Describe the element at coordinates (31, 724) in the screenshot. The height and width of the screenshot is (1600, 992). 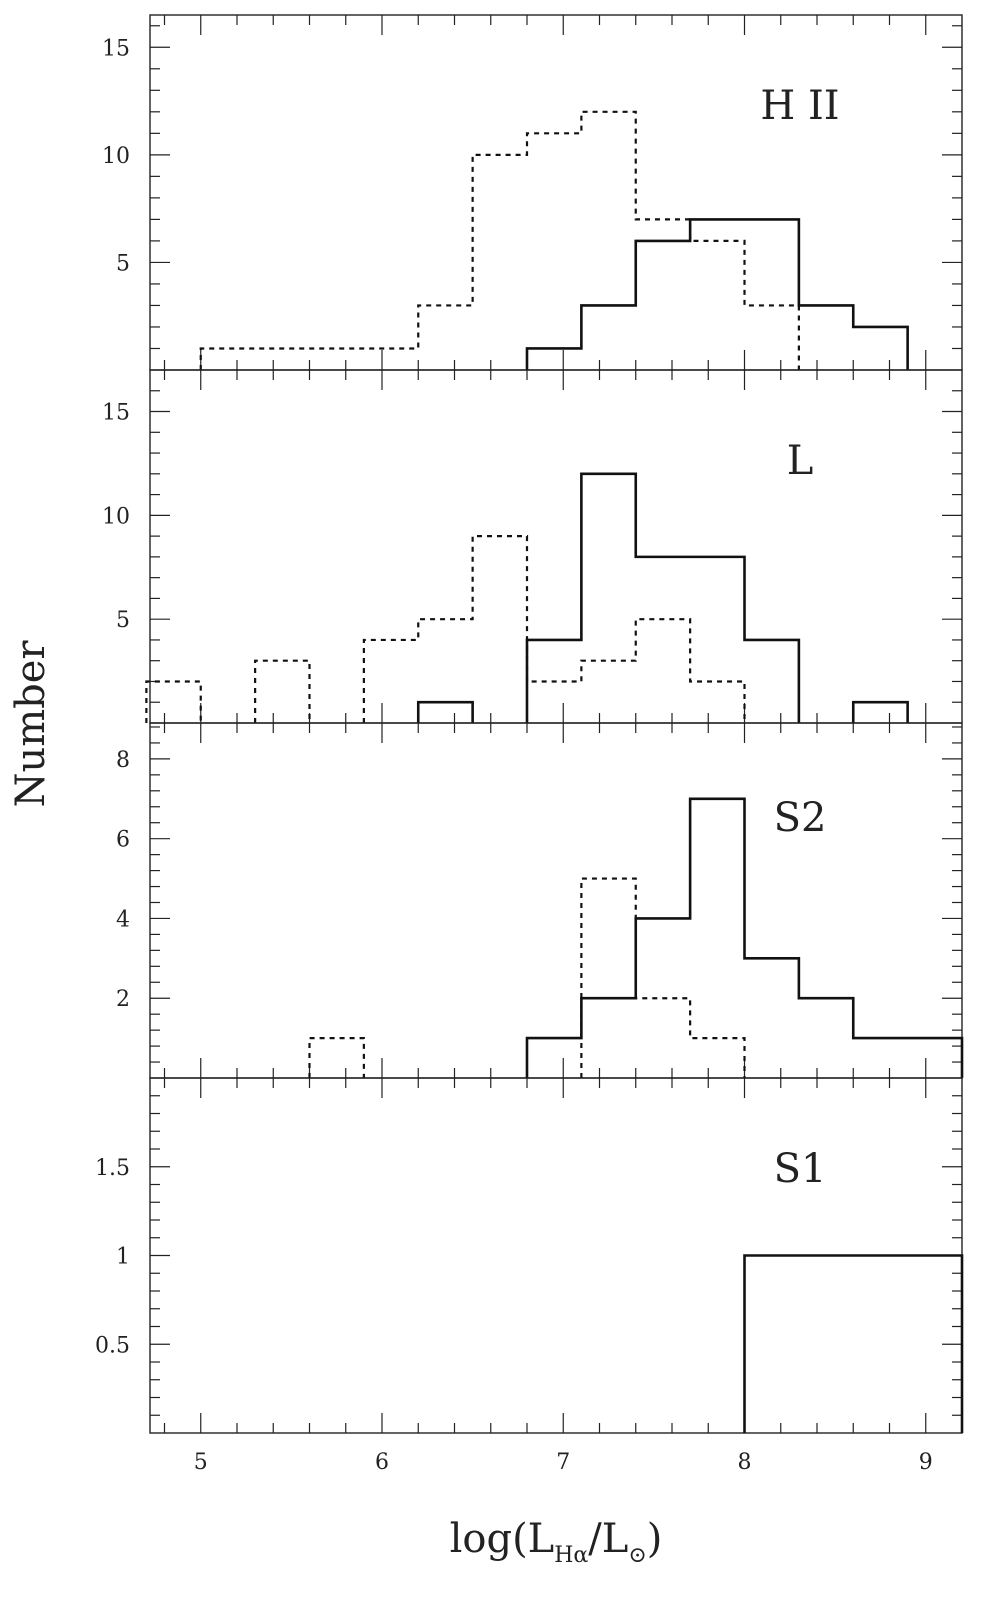
I see `y-axis-title: Number` at that location.